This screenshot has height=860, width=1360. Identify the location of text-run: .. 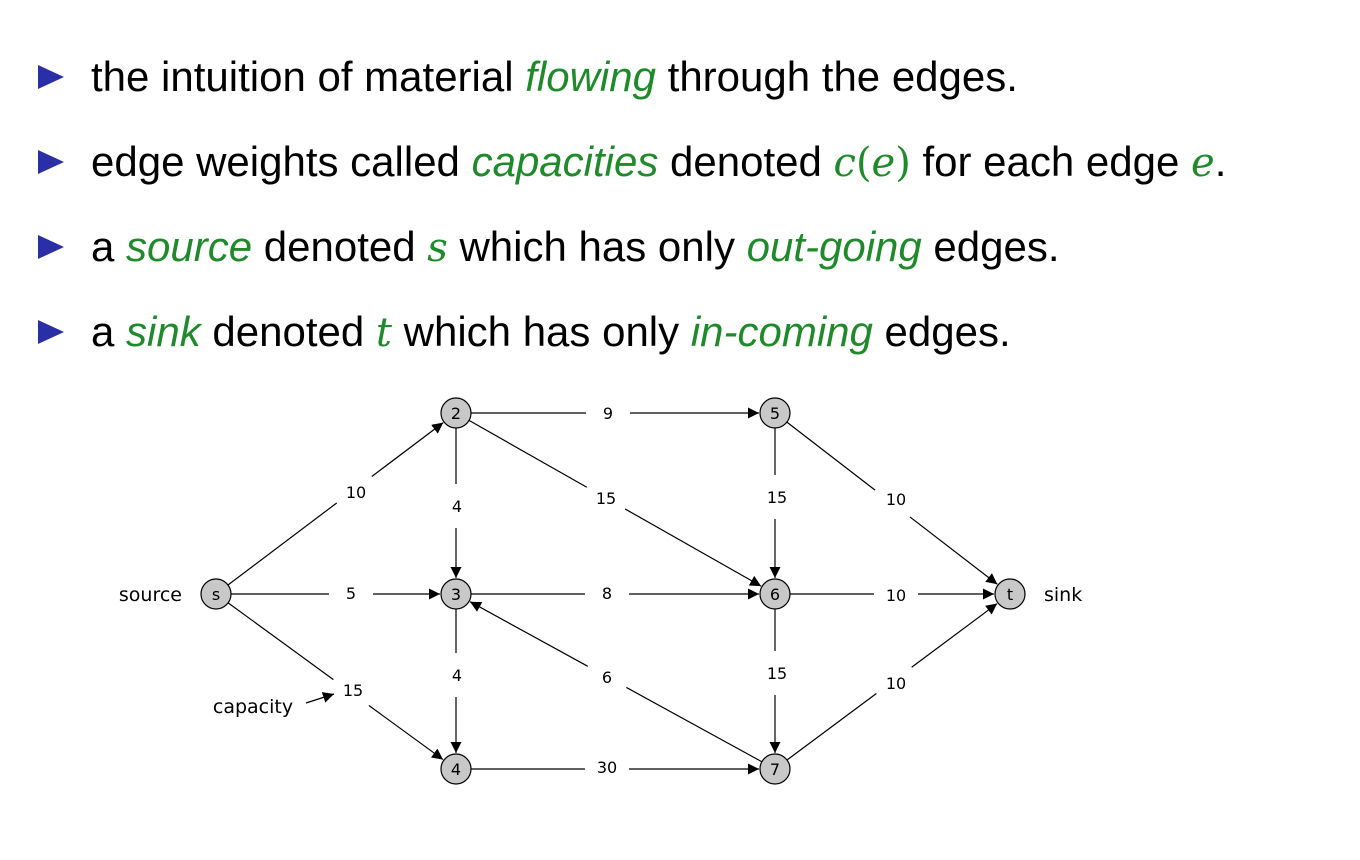
(1220, 161).